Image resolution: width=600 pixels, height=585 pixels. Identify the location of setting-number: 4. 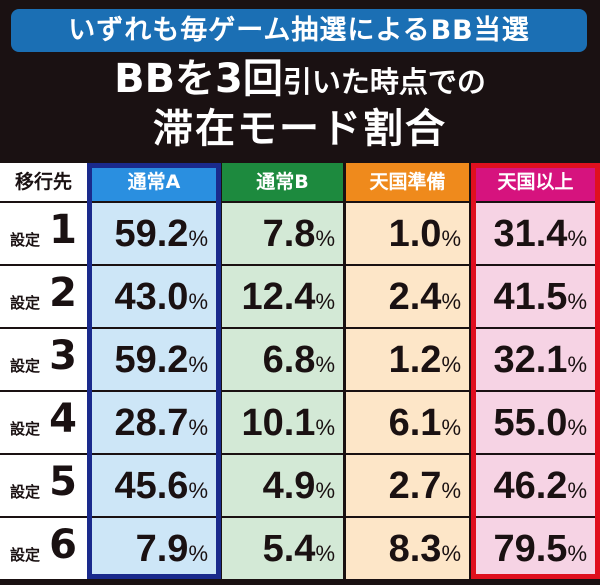
(63, 419).